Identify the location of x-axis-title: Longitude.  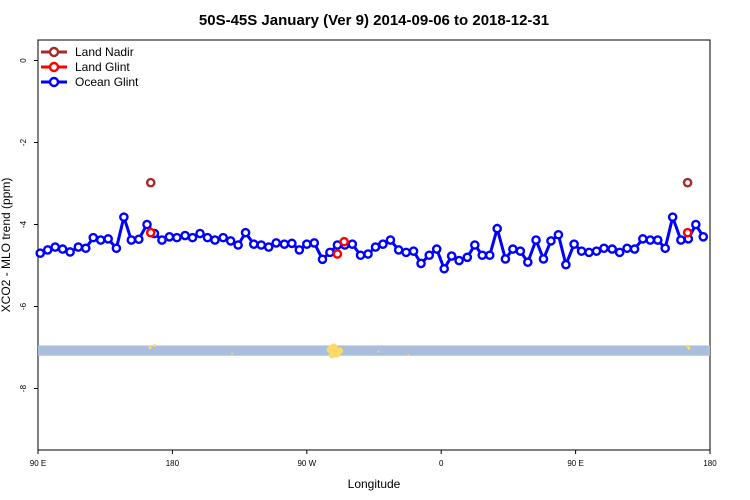
(374, 484).